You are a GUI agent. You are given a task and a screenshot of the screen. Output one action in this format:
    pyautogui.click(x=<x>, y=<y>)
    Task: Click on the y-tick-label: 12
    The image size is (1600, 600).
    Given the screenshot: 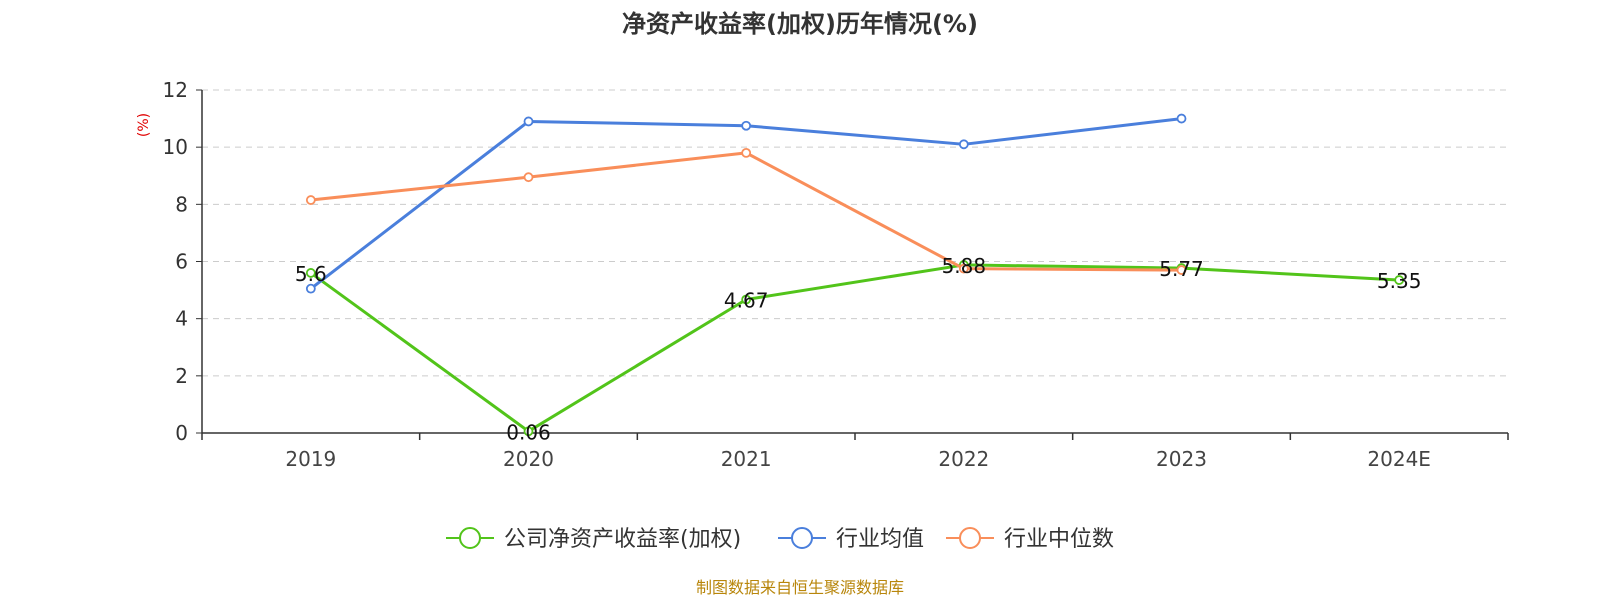 What is the action you would take?
    pyautogui.click(x=175, y=90)
    